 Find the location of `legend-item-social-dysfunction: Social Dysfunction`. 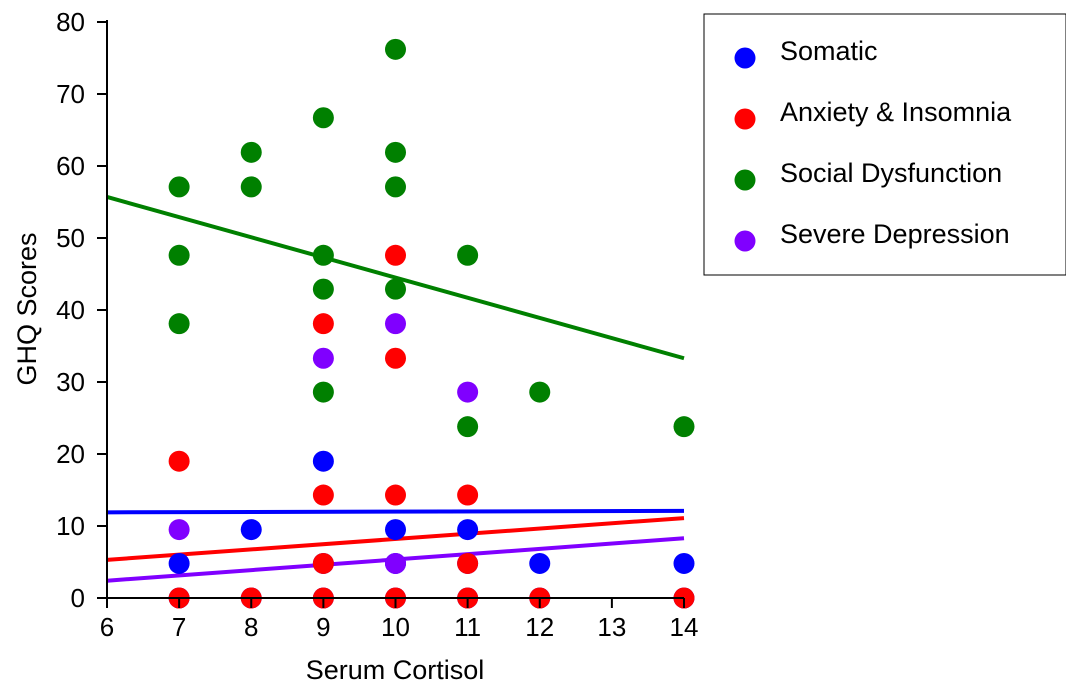

legend-item-social-dysfunction: Social Dysfunction is located at coordinates (868, 174).